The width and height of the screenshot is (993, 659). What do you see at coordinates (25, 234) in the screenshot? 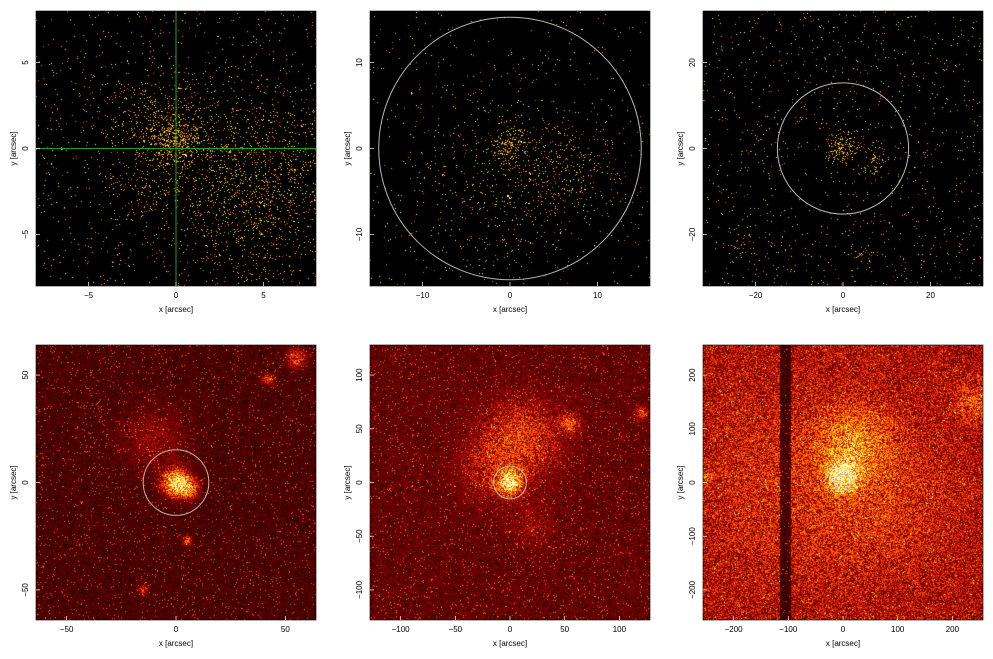
I see `y-tick-label: −5` at bounding box center [25, 234].